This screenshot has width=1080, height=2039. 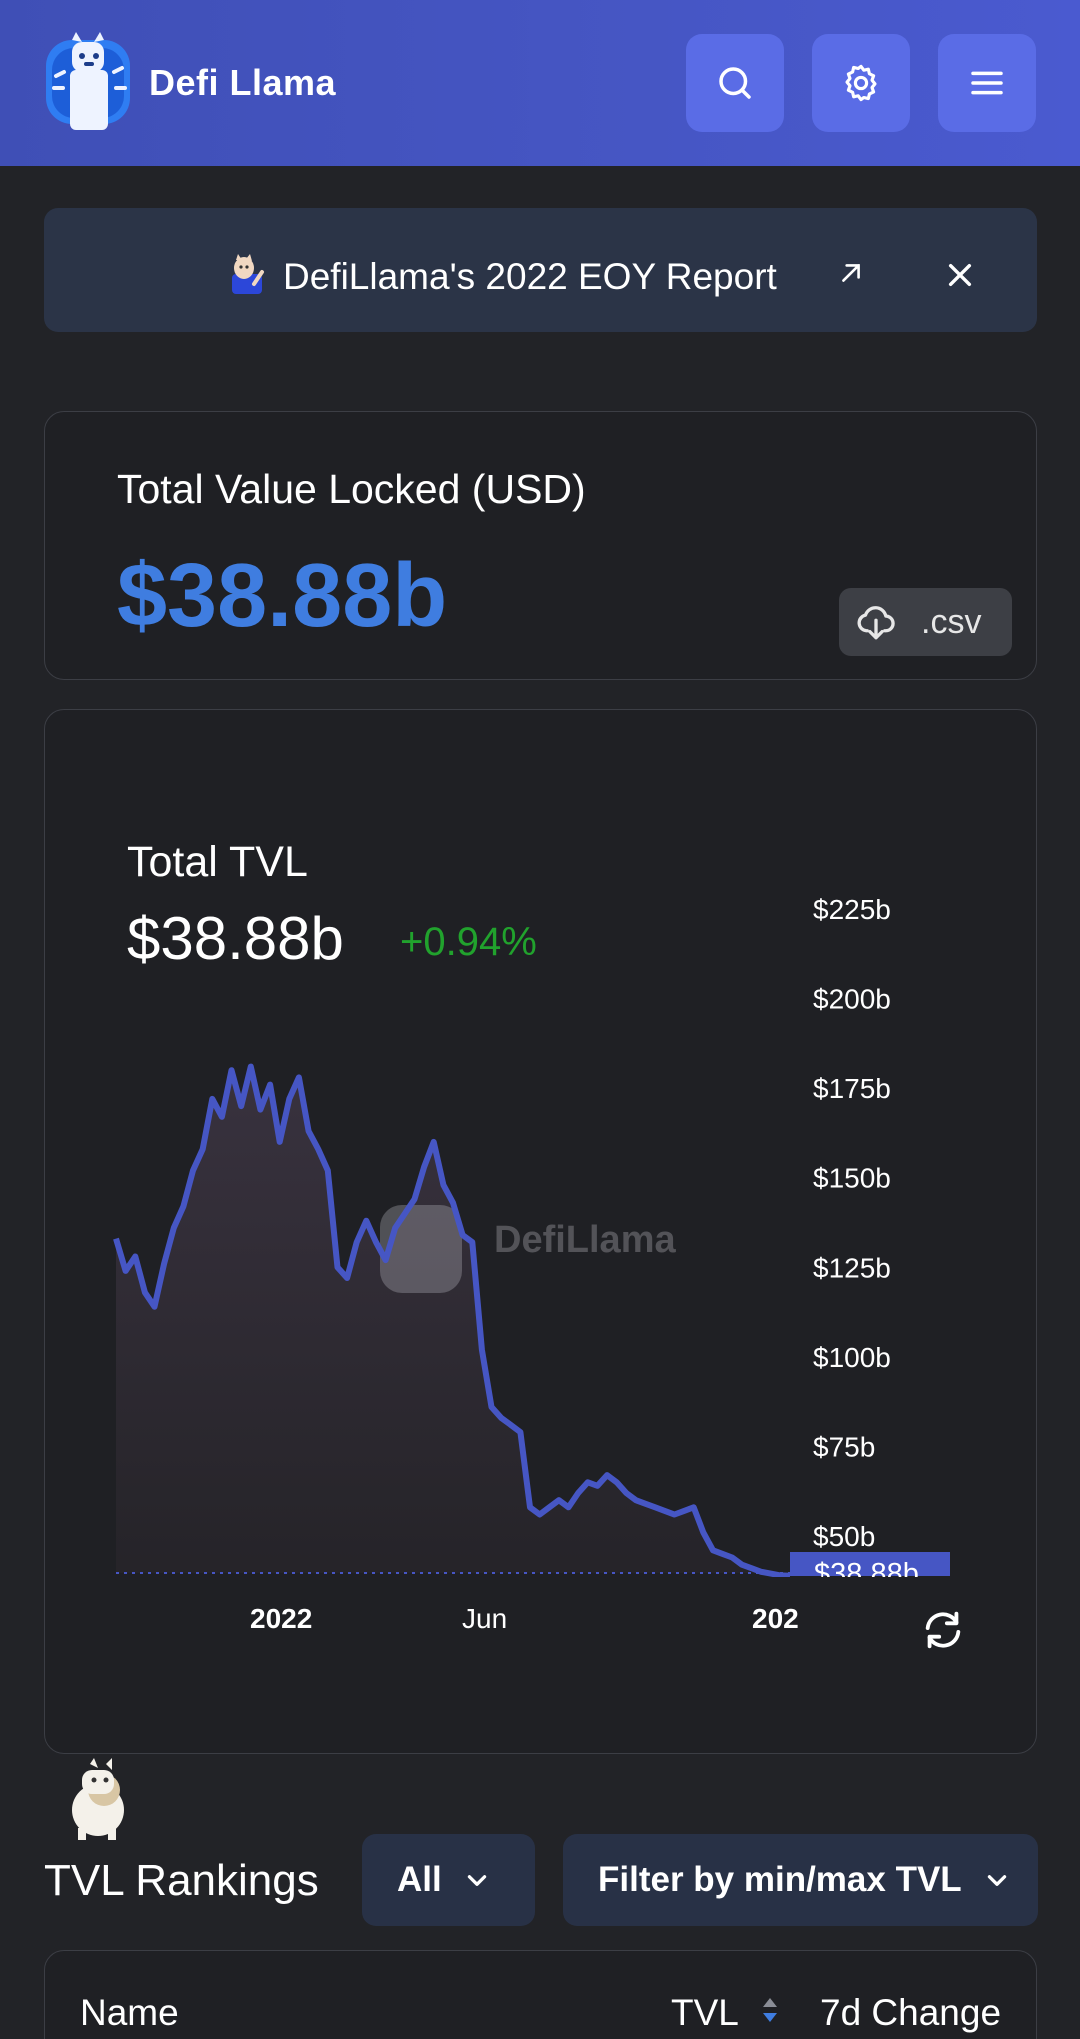 I want to click on chart-change: +0.94%, so click(x=468, y=942).